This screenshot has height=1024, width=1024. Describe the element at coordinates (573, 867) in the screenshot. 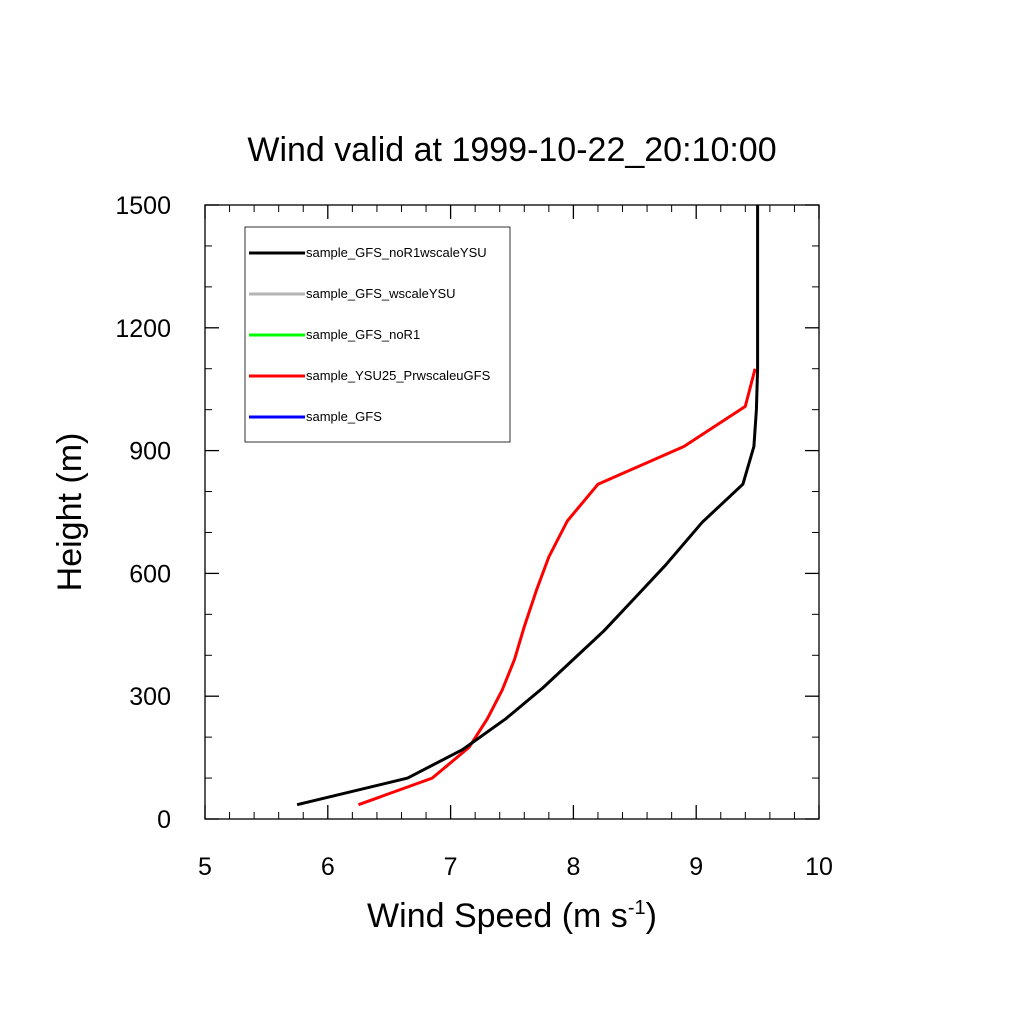

I see `x-tick-label: 8` at that location.